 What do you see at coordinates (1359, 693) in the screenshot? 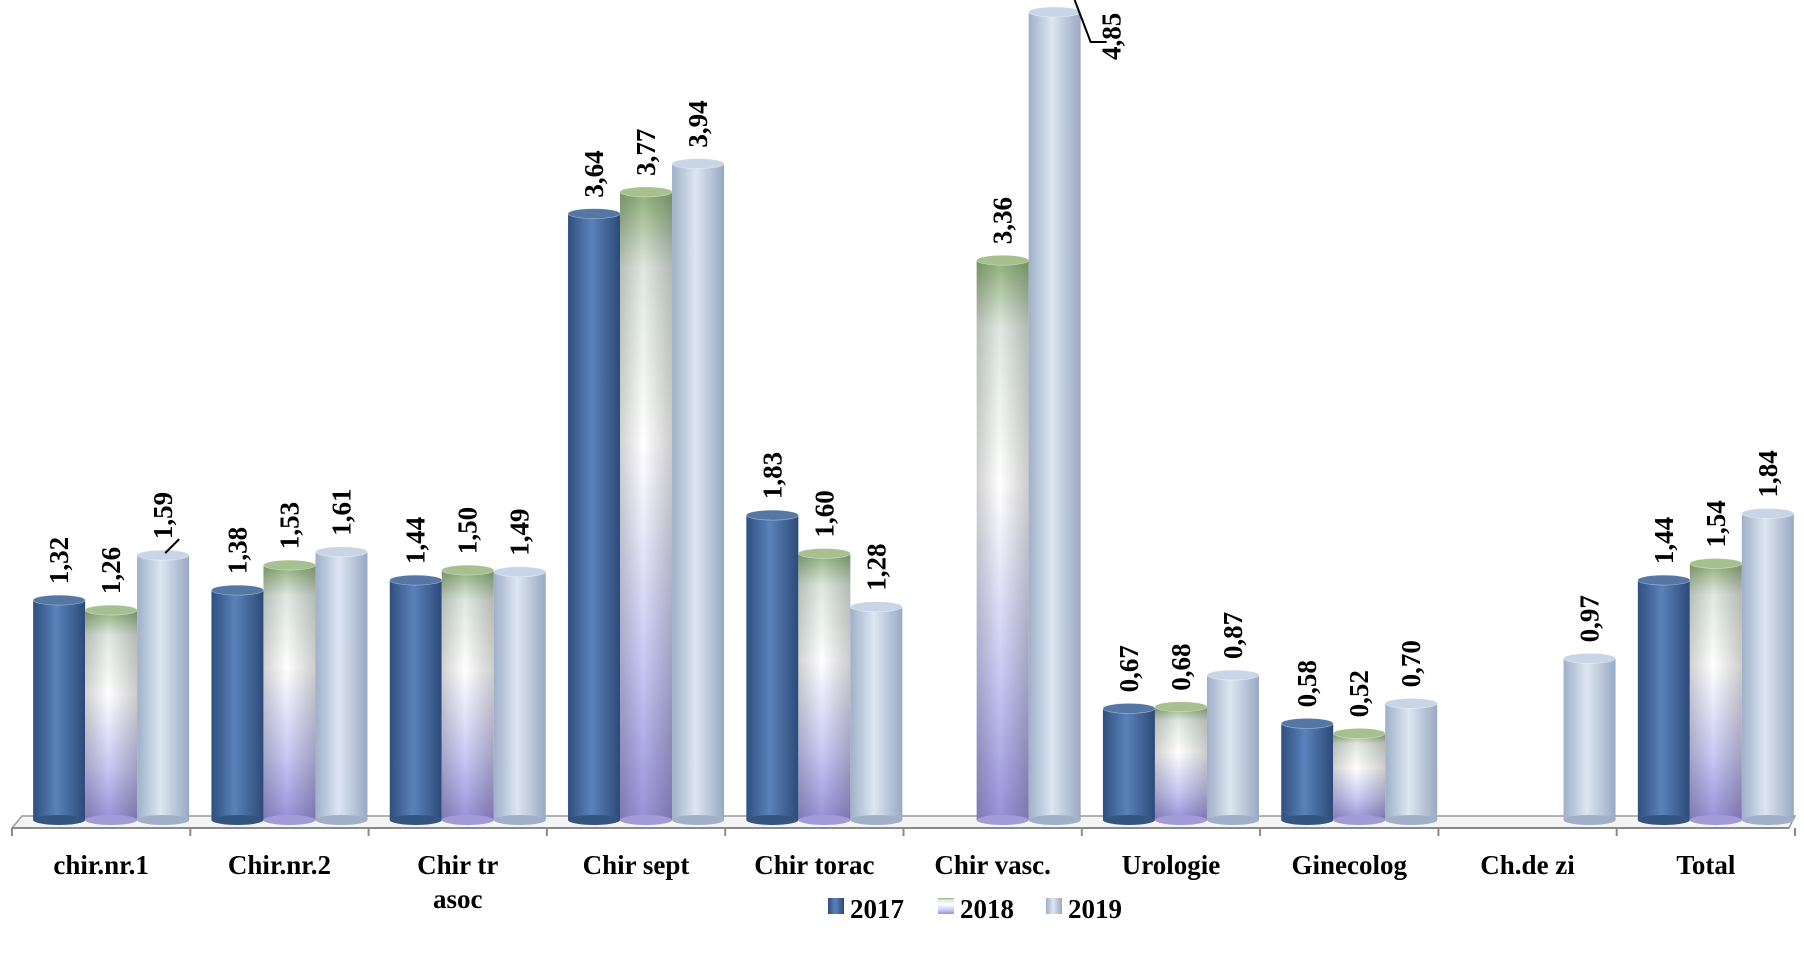
I see `data-label: 0,52` at bounding box center [1359, 693].